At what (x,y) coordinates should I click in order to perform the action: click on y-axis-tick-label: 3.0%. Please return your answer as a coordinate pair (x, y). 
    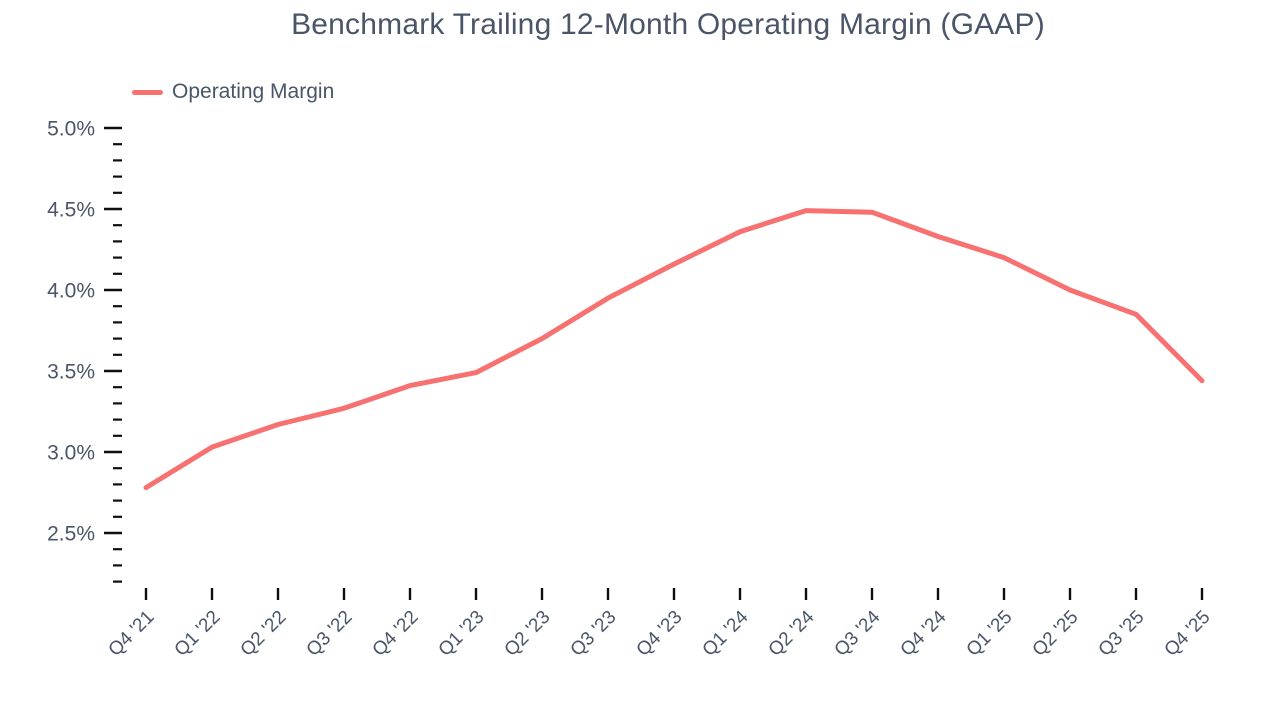
    Looking at the image, I should click on (71, 453).